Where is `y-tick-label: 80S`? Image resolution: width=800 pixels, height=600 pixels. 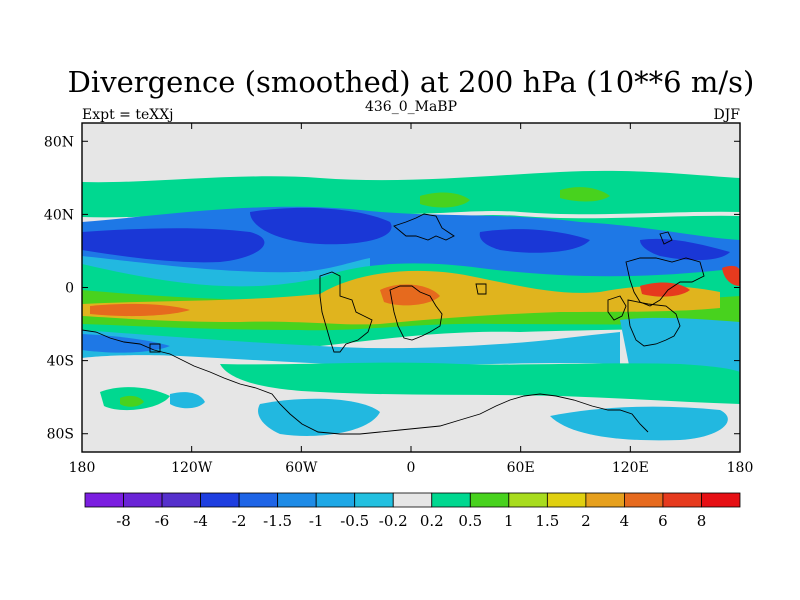 y-tick-label: 80S is located at coordinates (60, 435).